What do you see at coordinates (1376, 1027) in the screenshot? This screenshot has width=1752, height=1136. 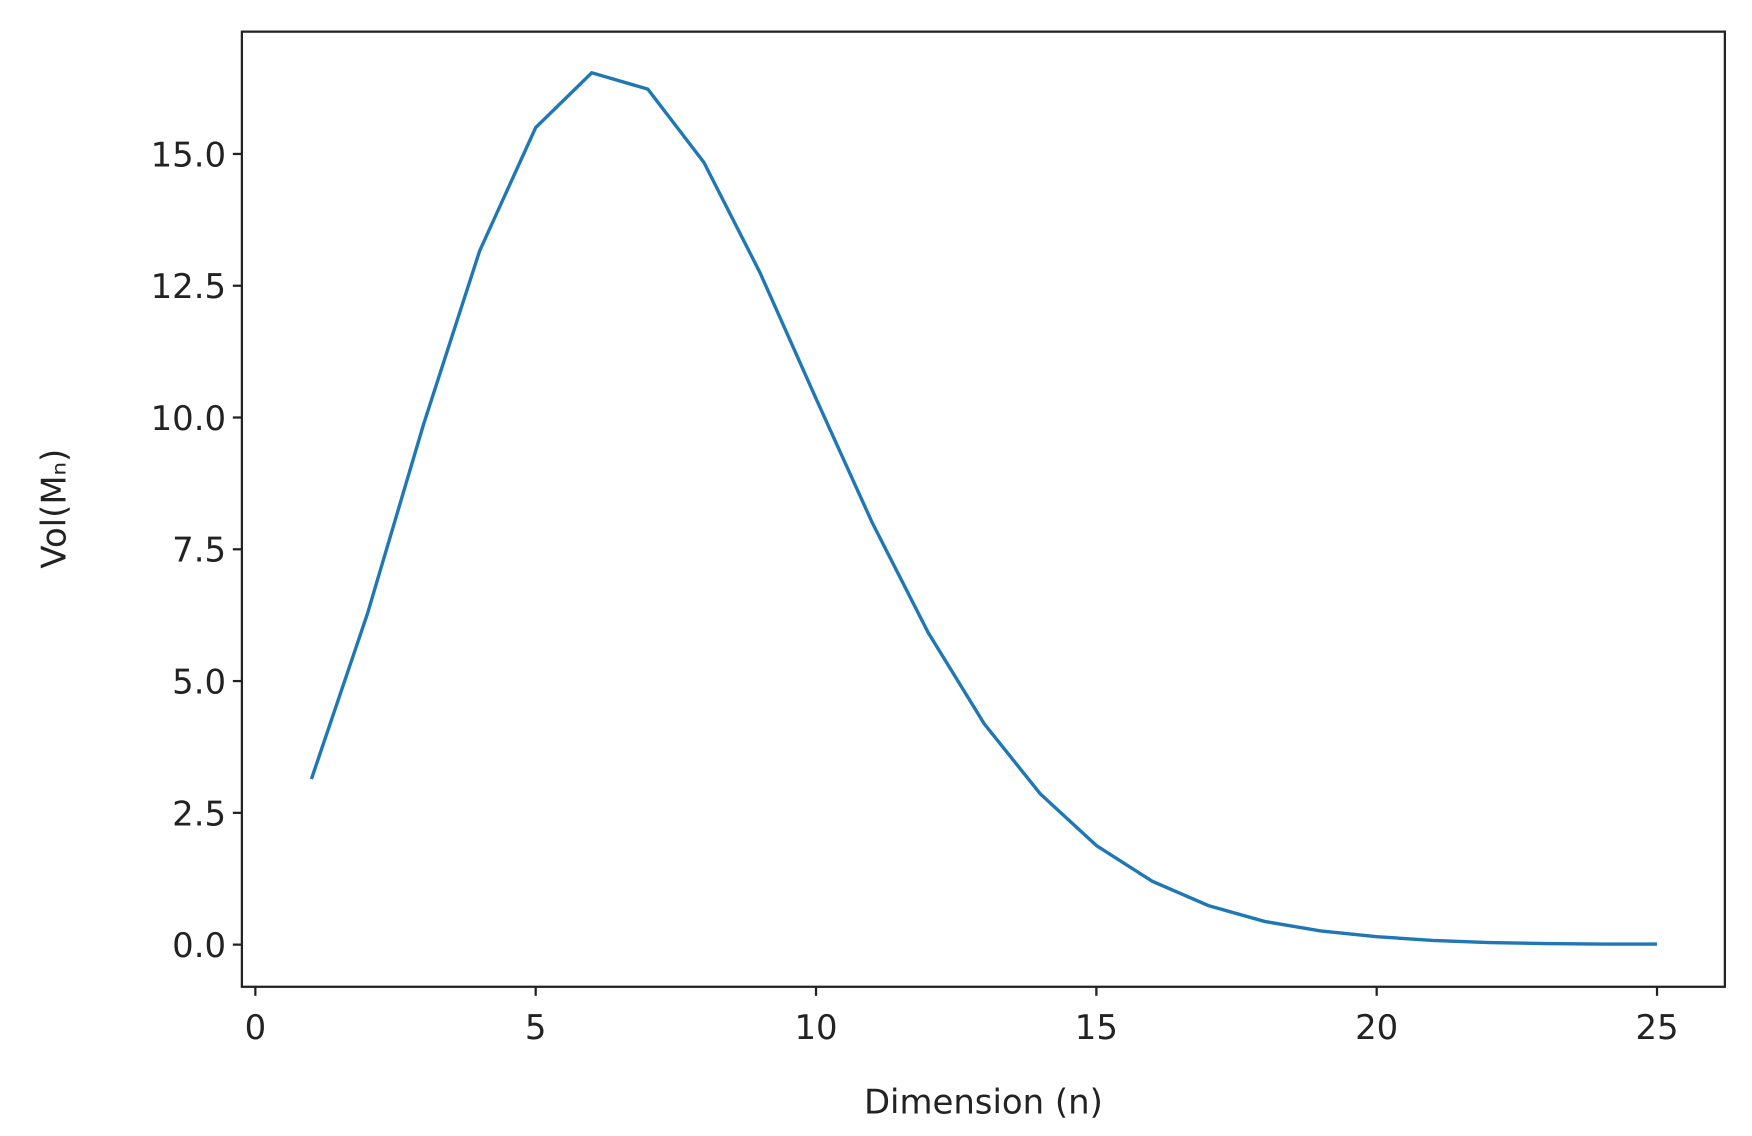 I see `x-tick-label: 20` at bounding box center [1376, 1027].